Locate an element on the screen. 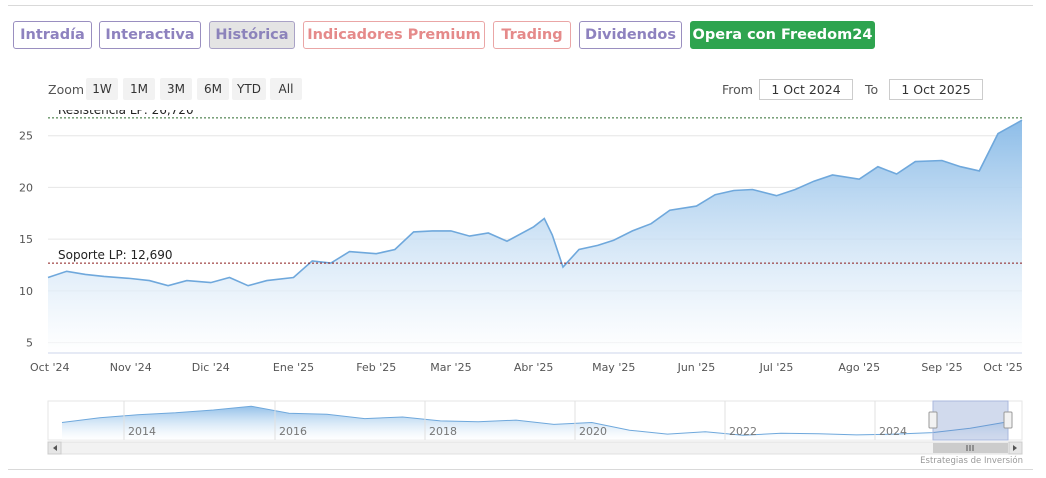 Image resolution: width=1046 pixels, height=478 pixels. navigator-line is located at coordinates (535, 420).